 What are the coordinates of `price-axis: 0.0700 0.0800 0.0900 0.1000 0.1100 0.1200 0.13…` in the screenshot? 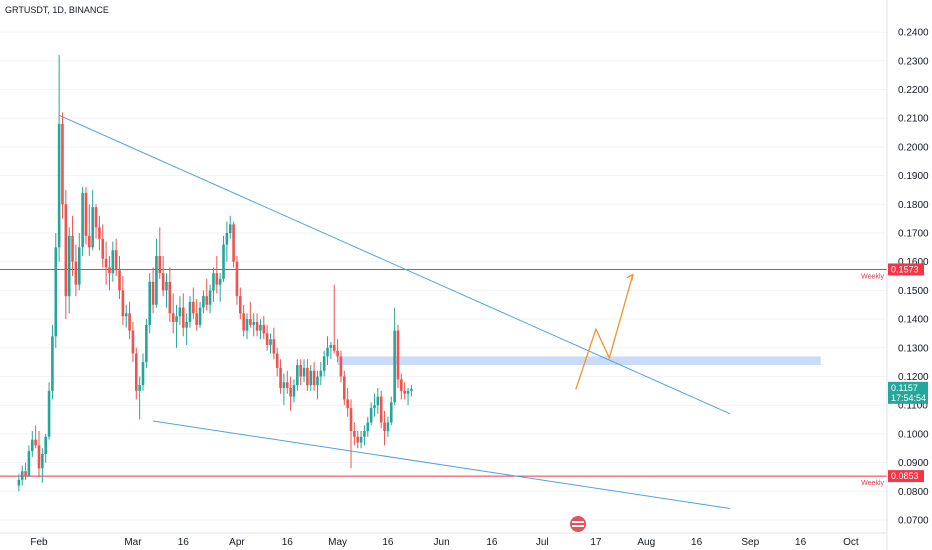 It's located at (907, 275).